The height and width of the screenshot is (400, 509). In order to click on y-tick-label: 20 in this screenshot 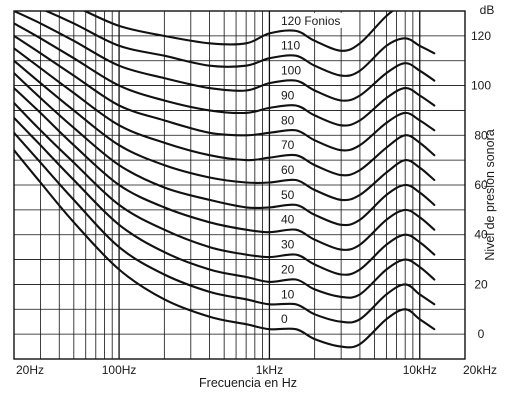, I will do `click(481, 284)`.